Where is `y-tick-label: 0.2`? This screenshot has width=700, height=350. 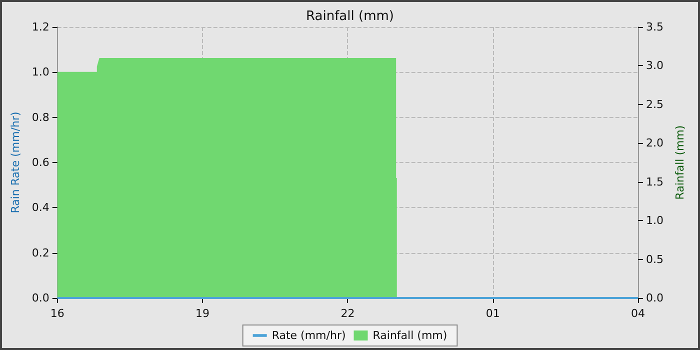
y-tick-label: 0.2 is located at coordinates (41, 253).